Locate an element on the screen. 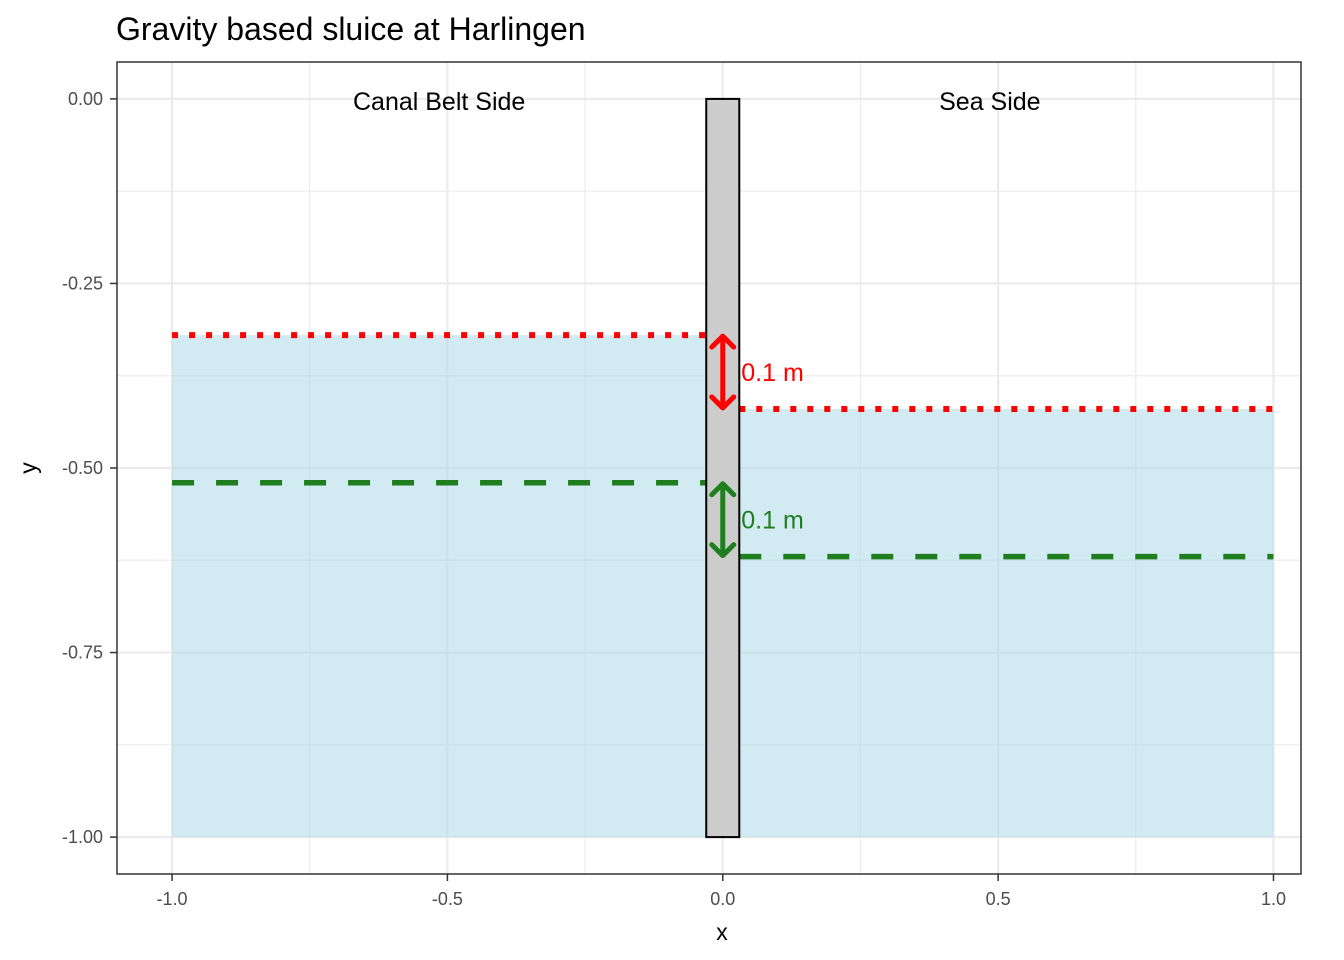 The image size is (1344, 960). y-tick-label: -0.75 is located at coordinates (82, 653).